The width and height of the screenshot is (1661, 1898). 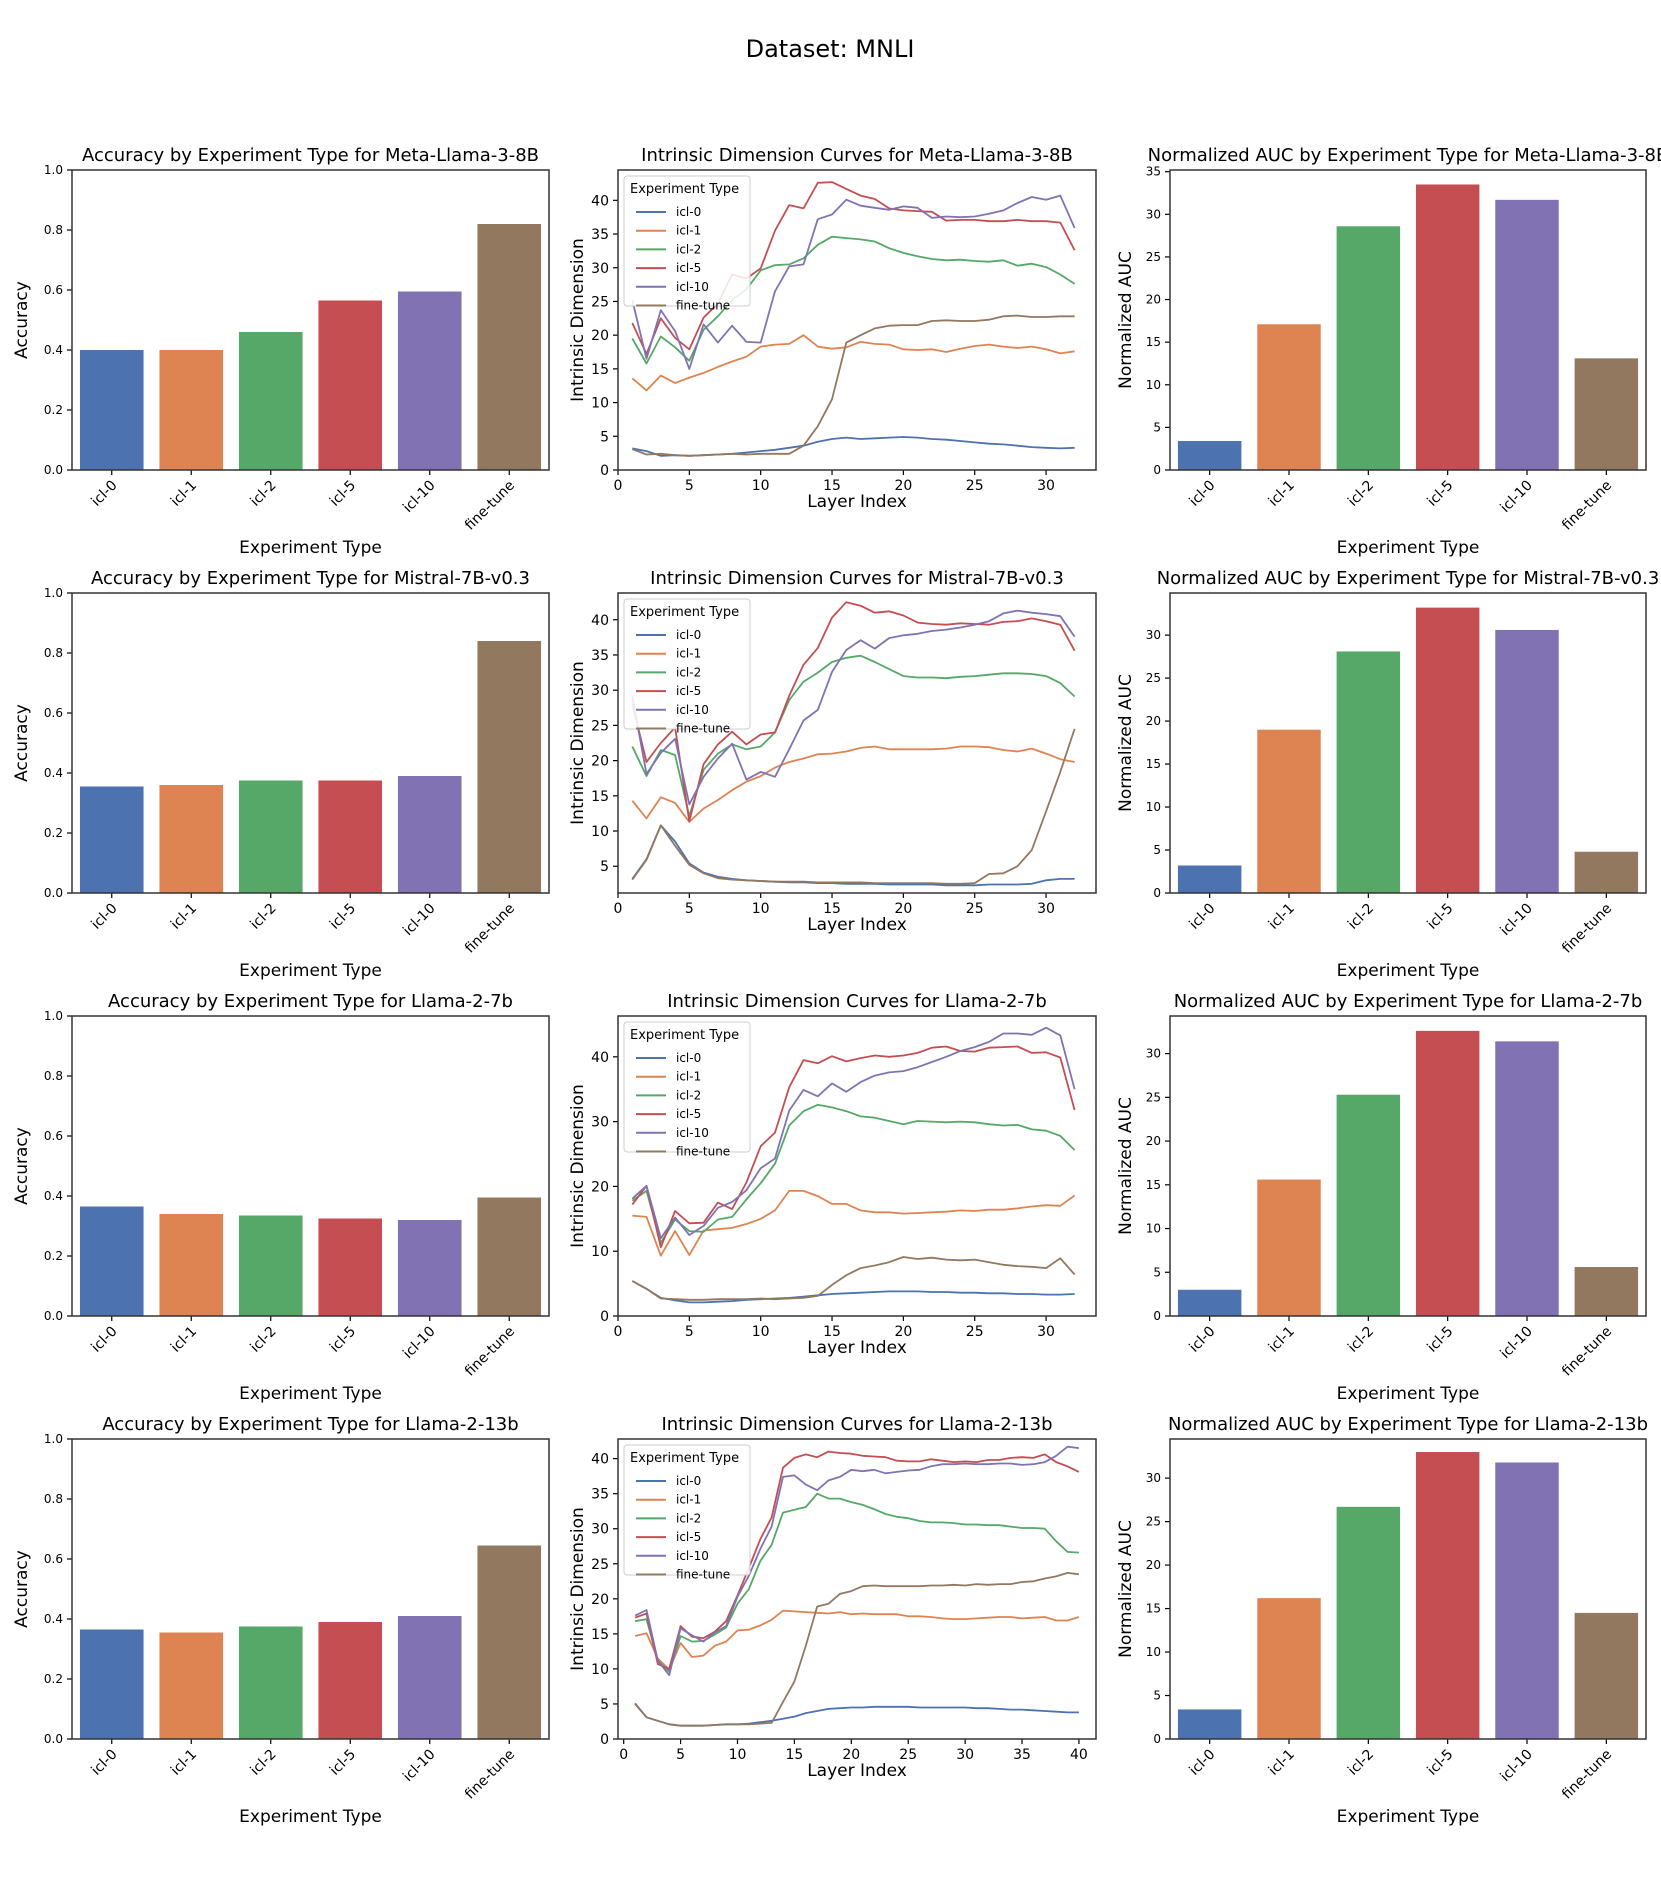 I want to click on x-tick-label: 35, so click(x=1022, y=1755).